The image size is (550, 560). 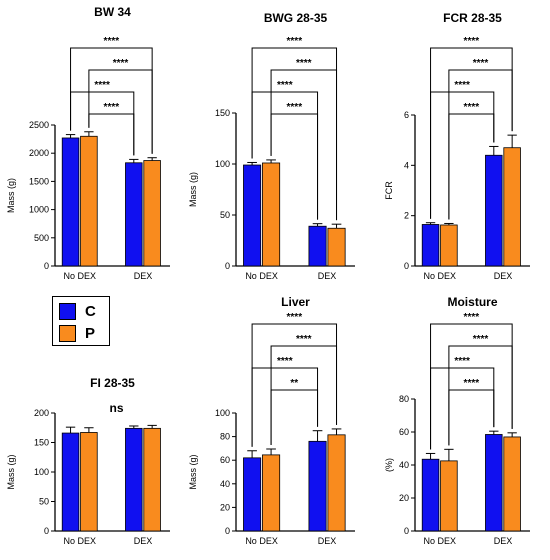 What do you see at coordinates (296, 18) in the screenshot?
I see `chart-title: BWG 28-35` at bounding box center [296, 18].